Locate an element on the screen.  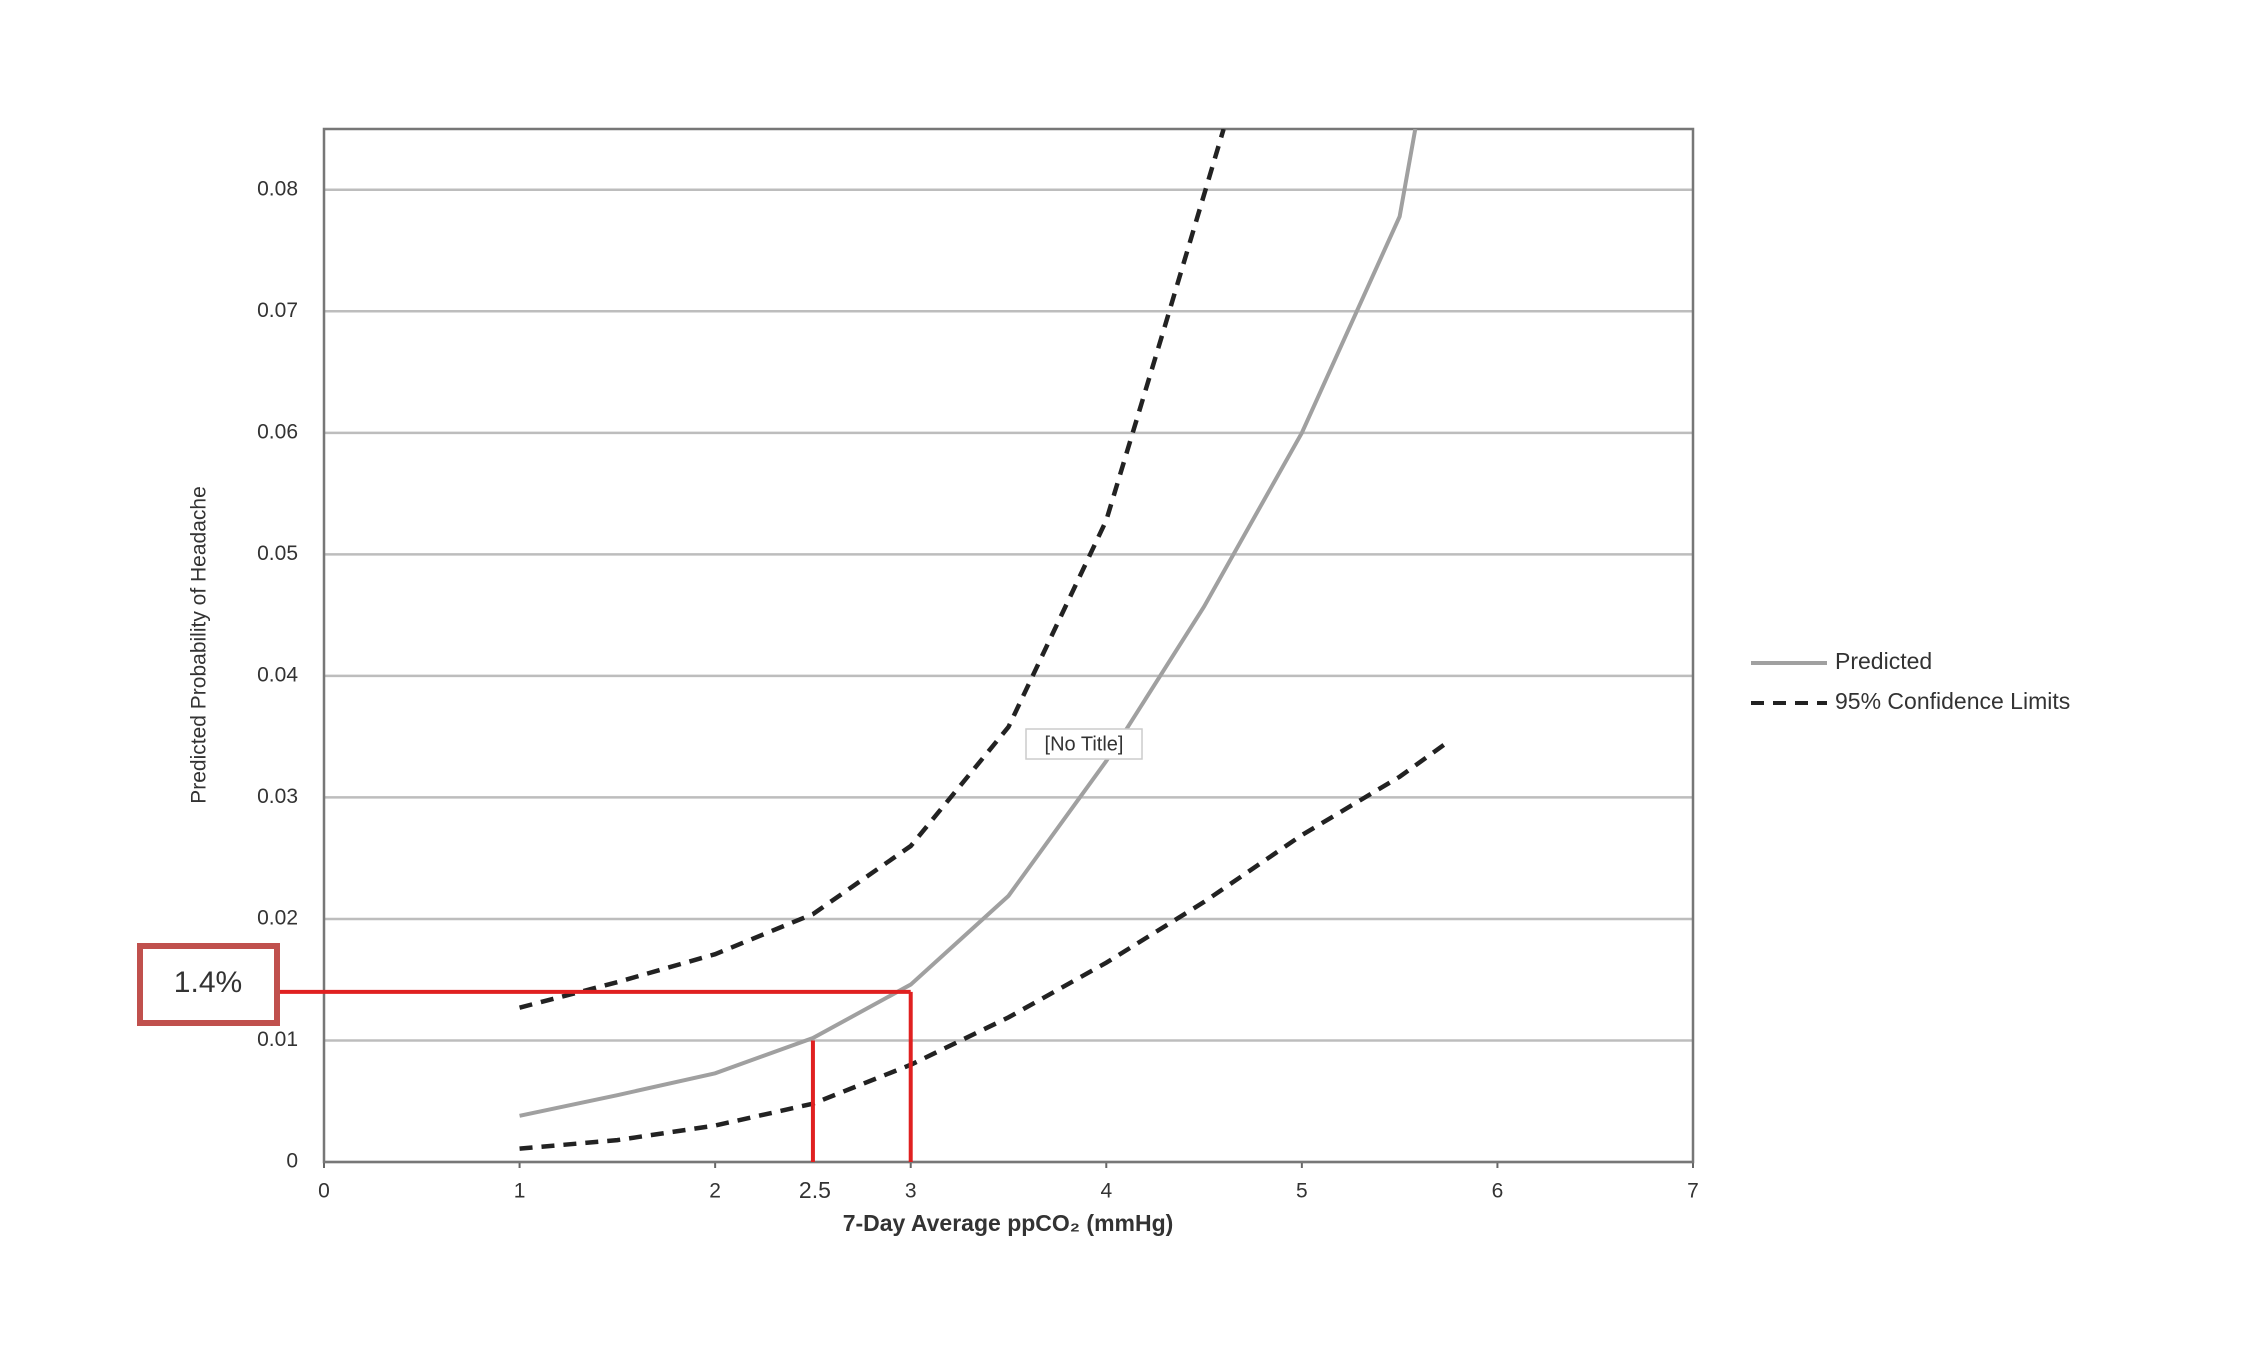
y-tick-label: 0.07 is located at coordinates (277, 310).